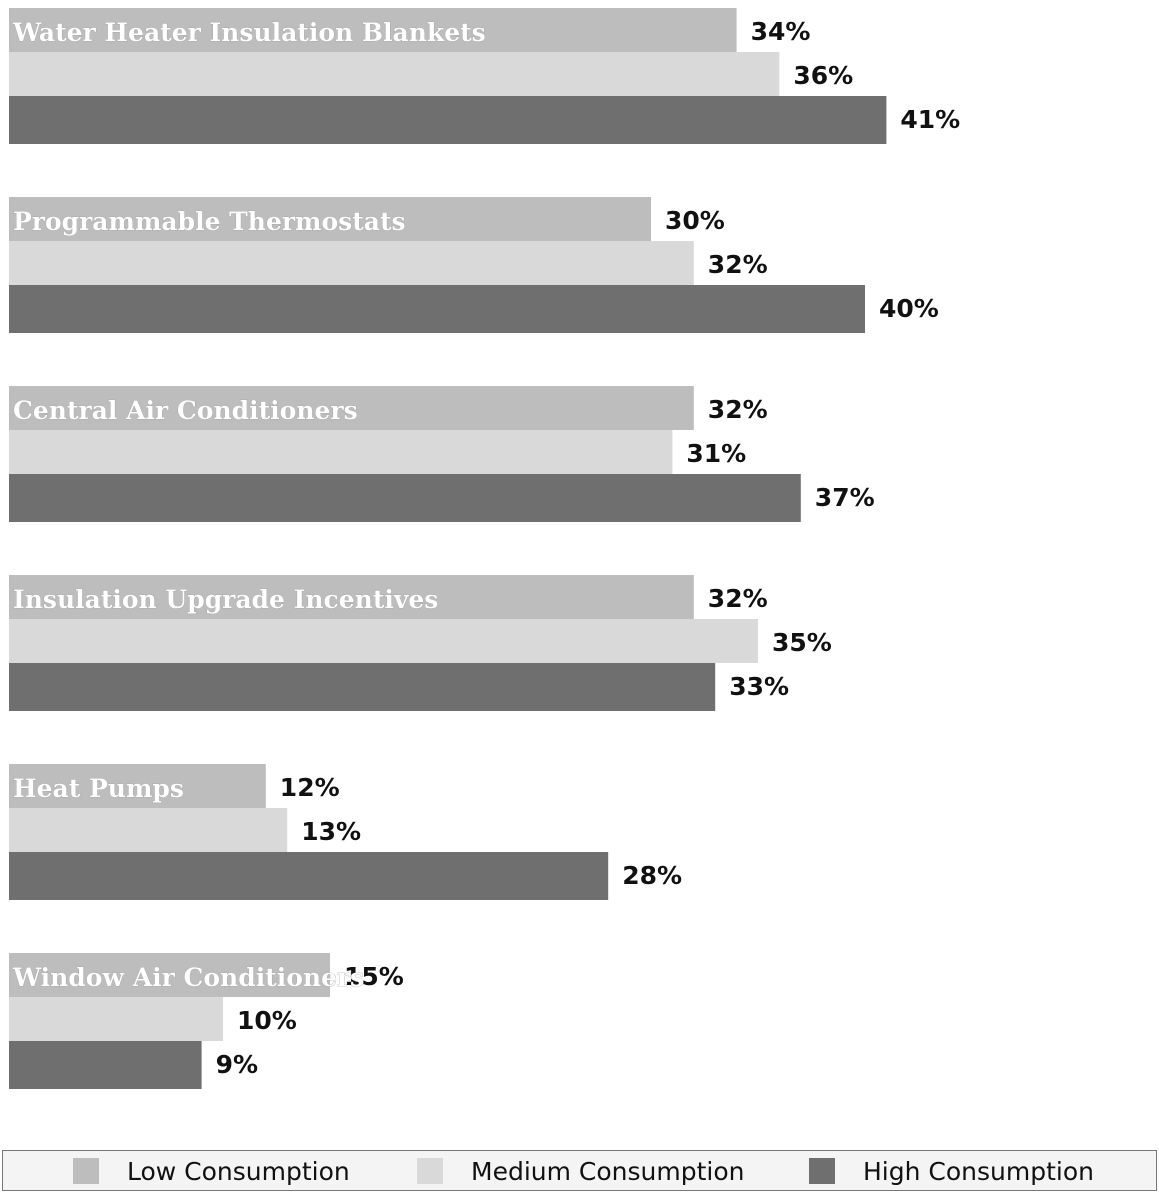 The width and height of the screenshot is (1159, 1195). I want to click on bar-medium-insulation-upgrade-incentives, so click(383, 641).